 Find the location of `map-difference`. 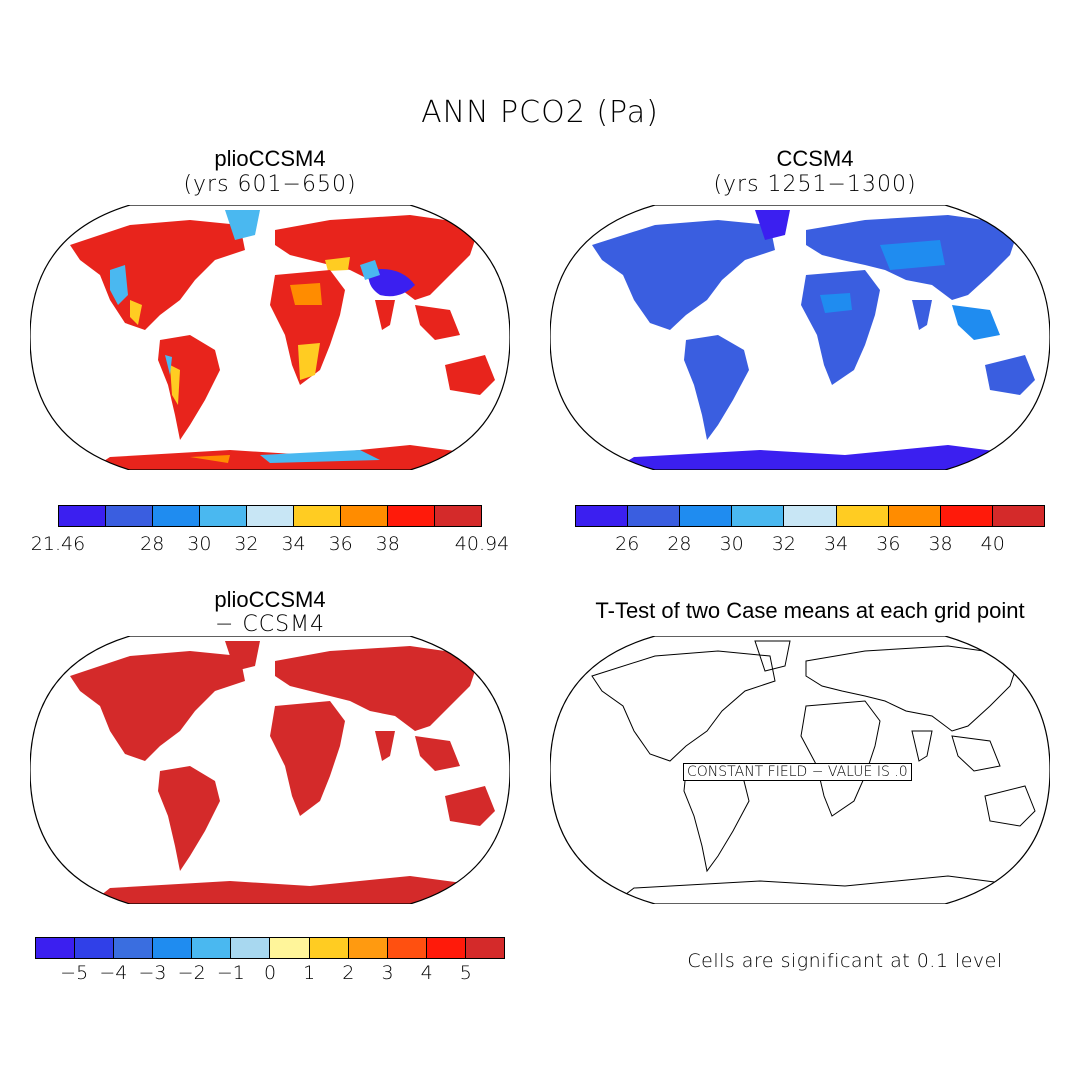

map-difference is located at coordinates (270, 770).